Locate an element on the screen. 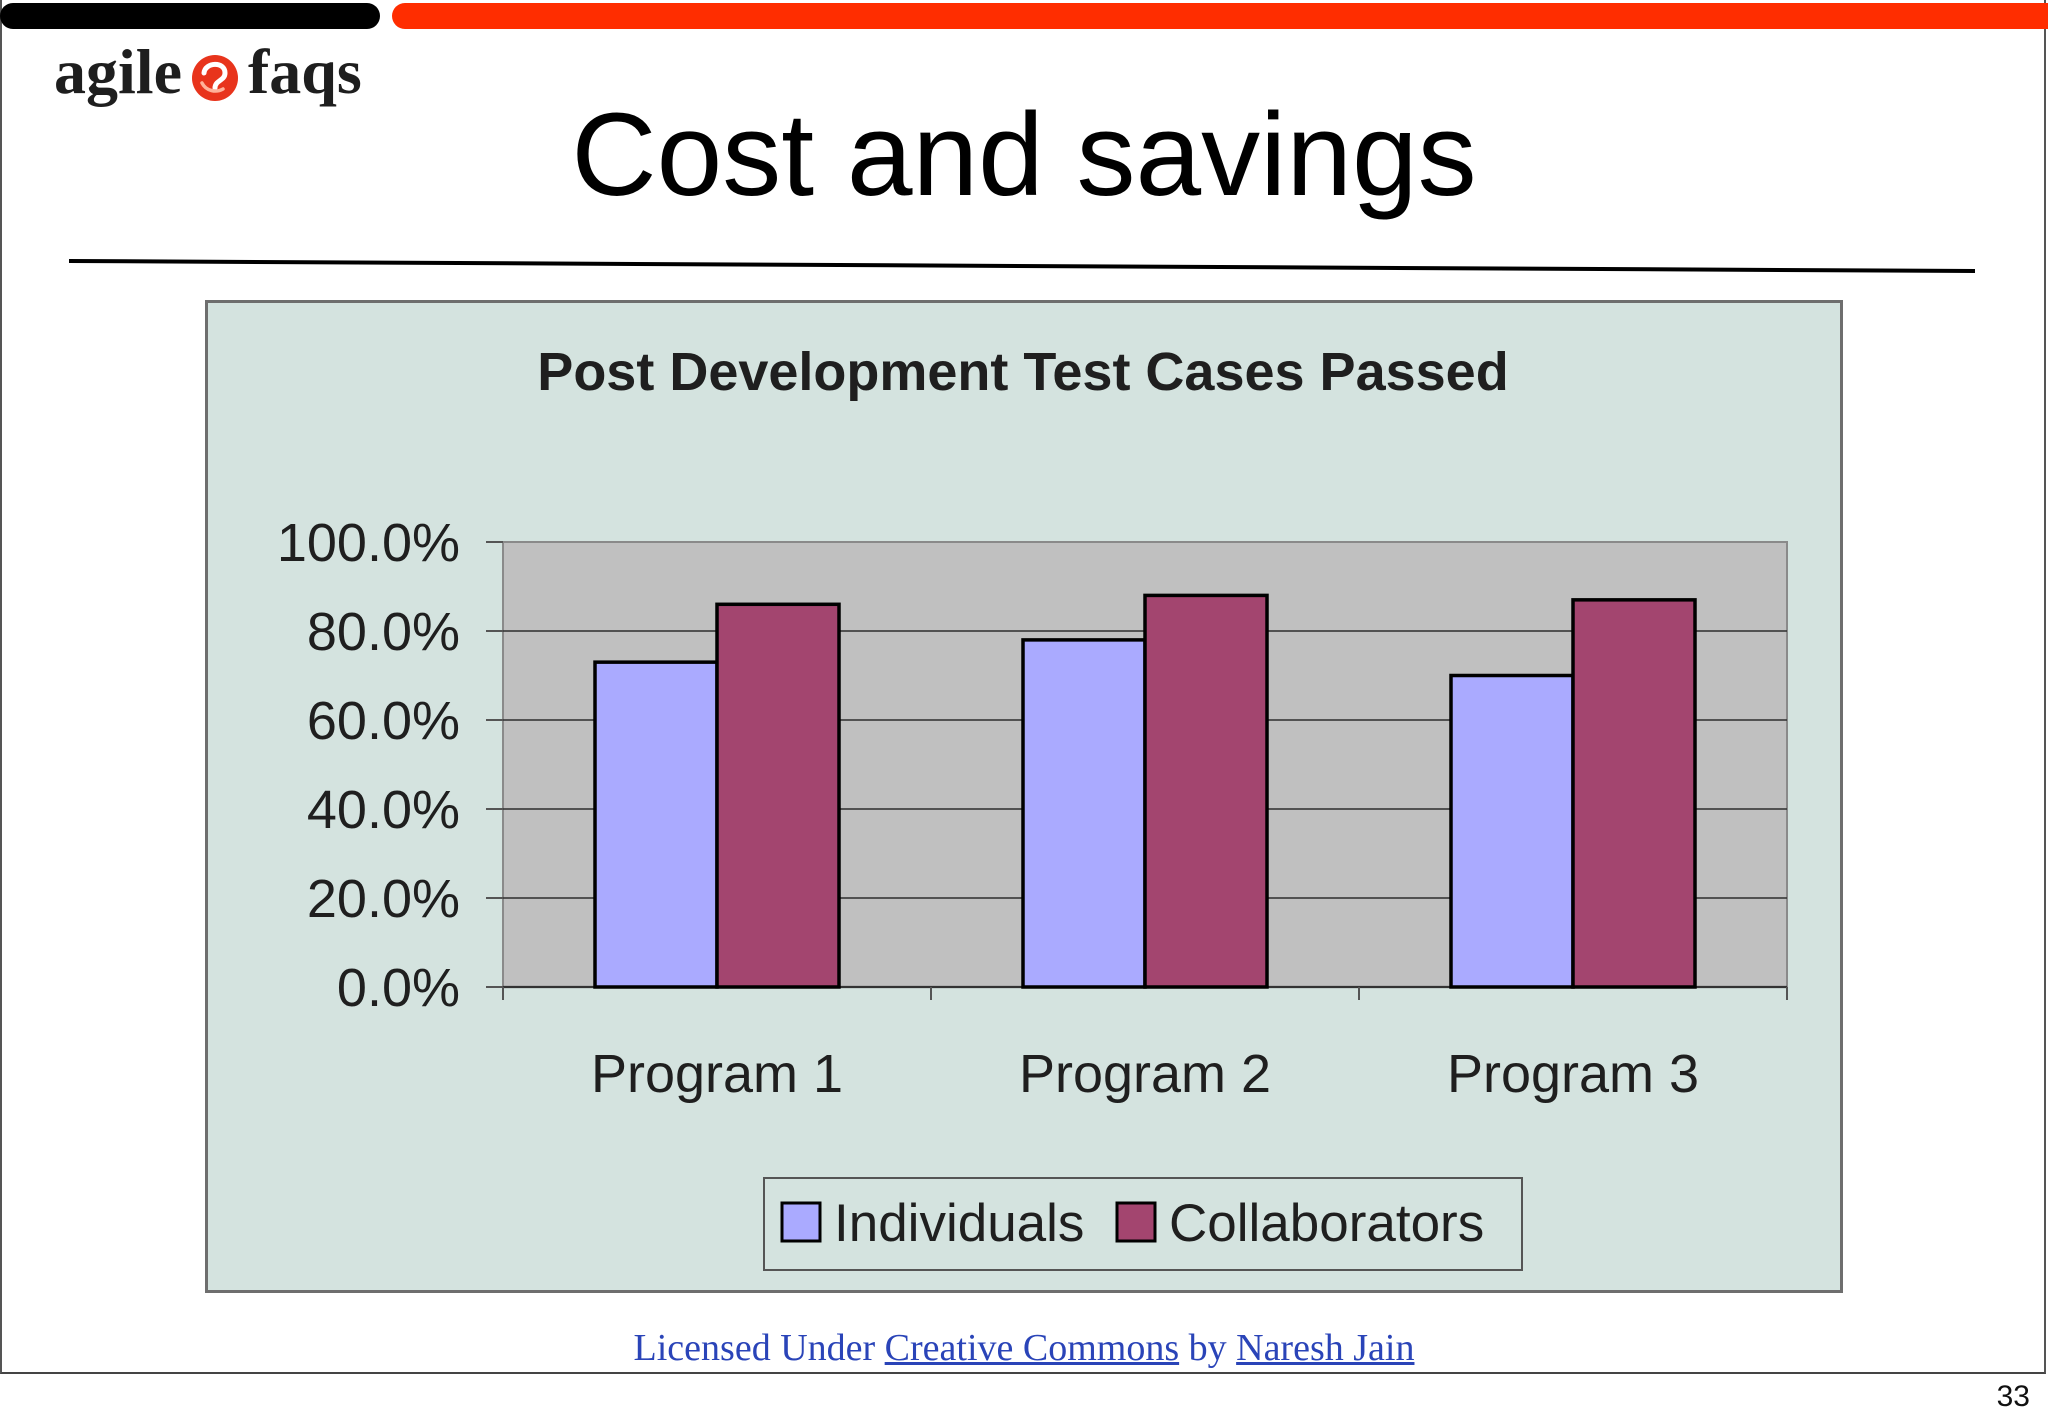 Image resolution: width=2048 pixels, height=1419 pixels. legend-label-individuals: Individuals is located at coordinates (959, 1223).